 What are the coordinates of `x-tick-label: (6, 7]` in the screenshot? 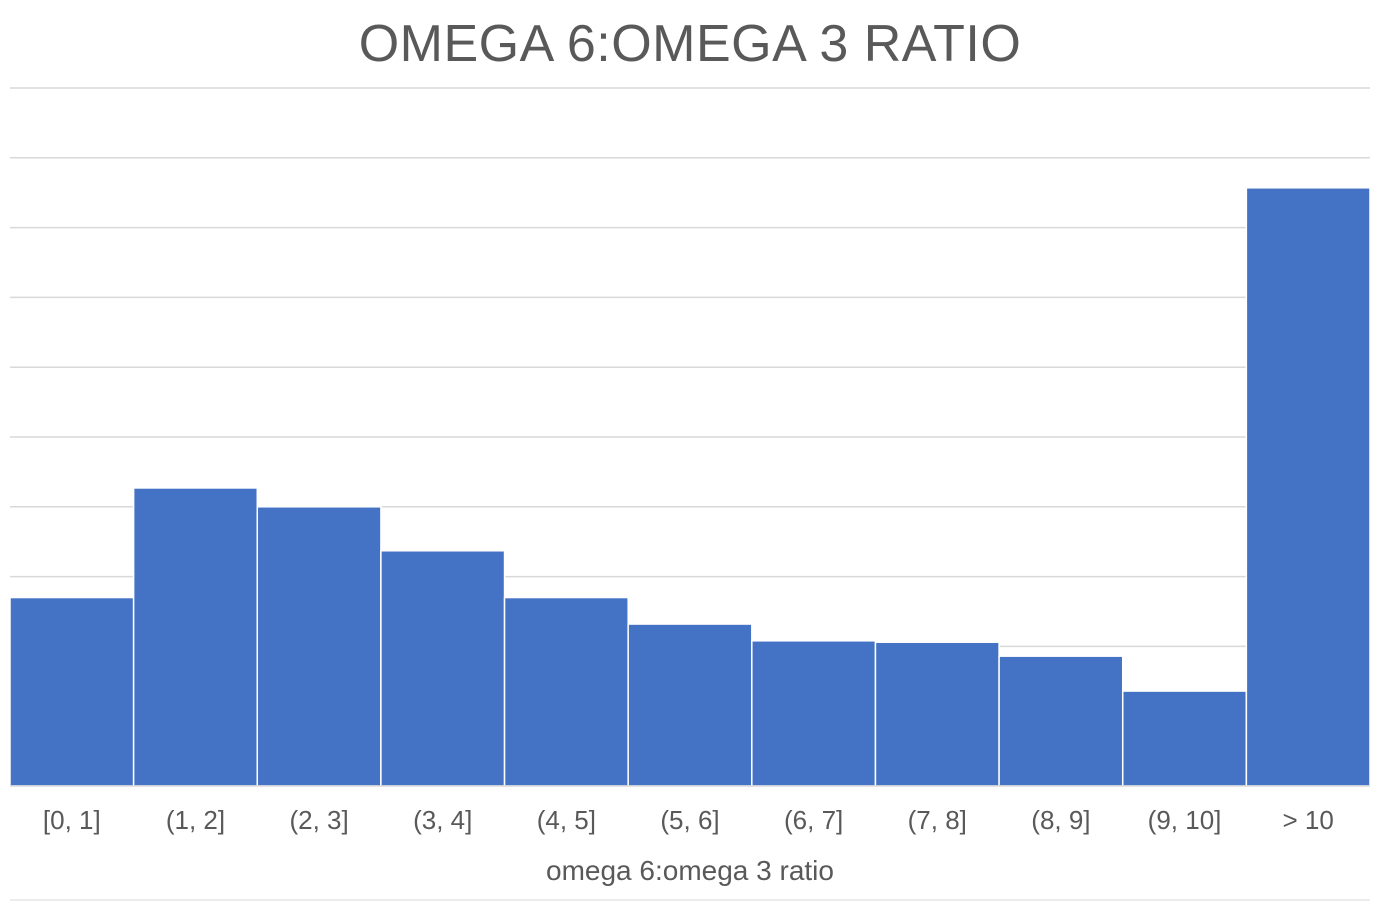 It's located at (813, 820).